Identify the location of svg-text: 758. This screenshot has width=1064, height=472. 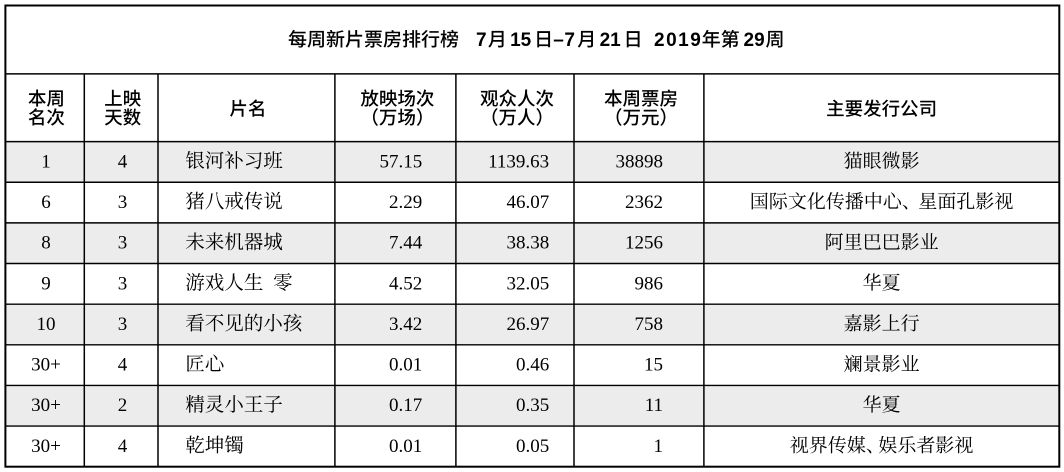
(649, 324).